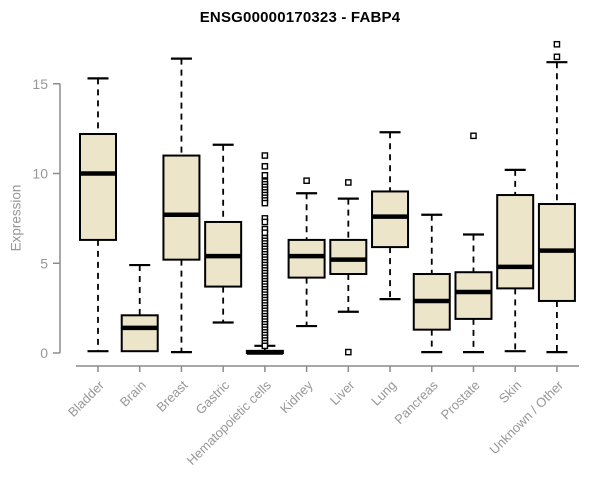  What do you see at coordinates (139, 308) in the screenshot?
I see `boxplot-brain` at bounding box center [139, 308].